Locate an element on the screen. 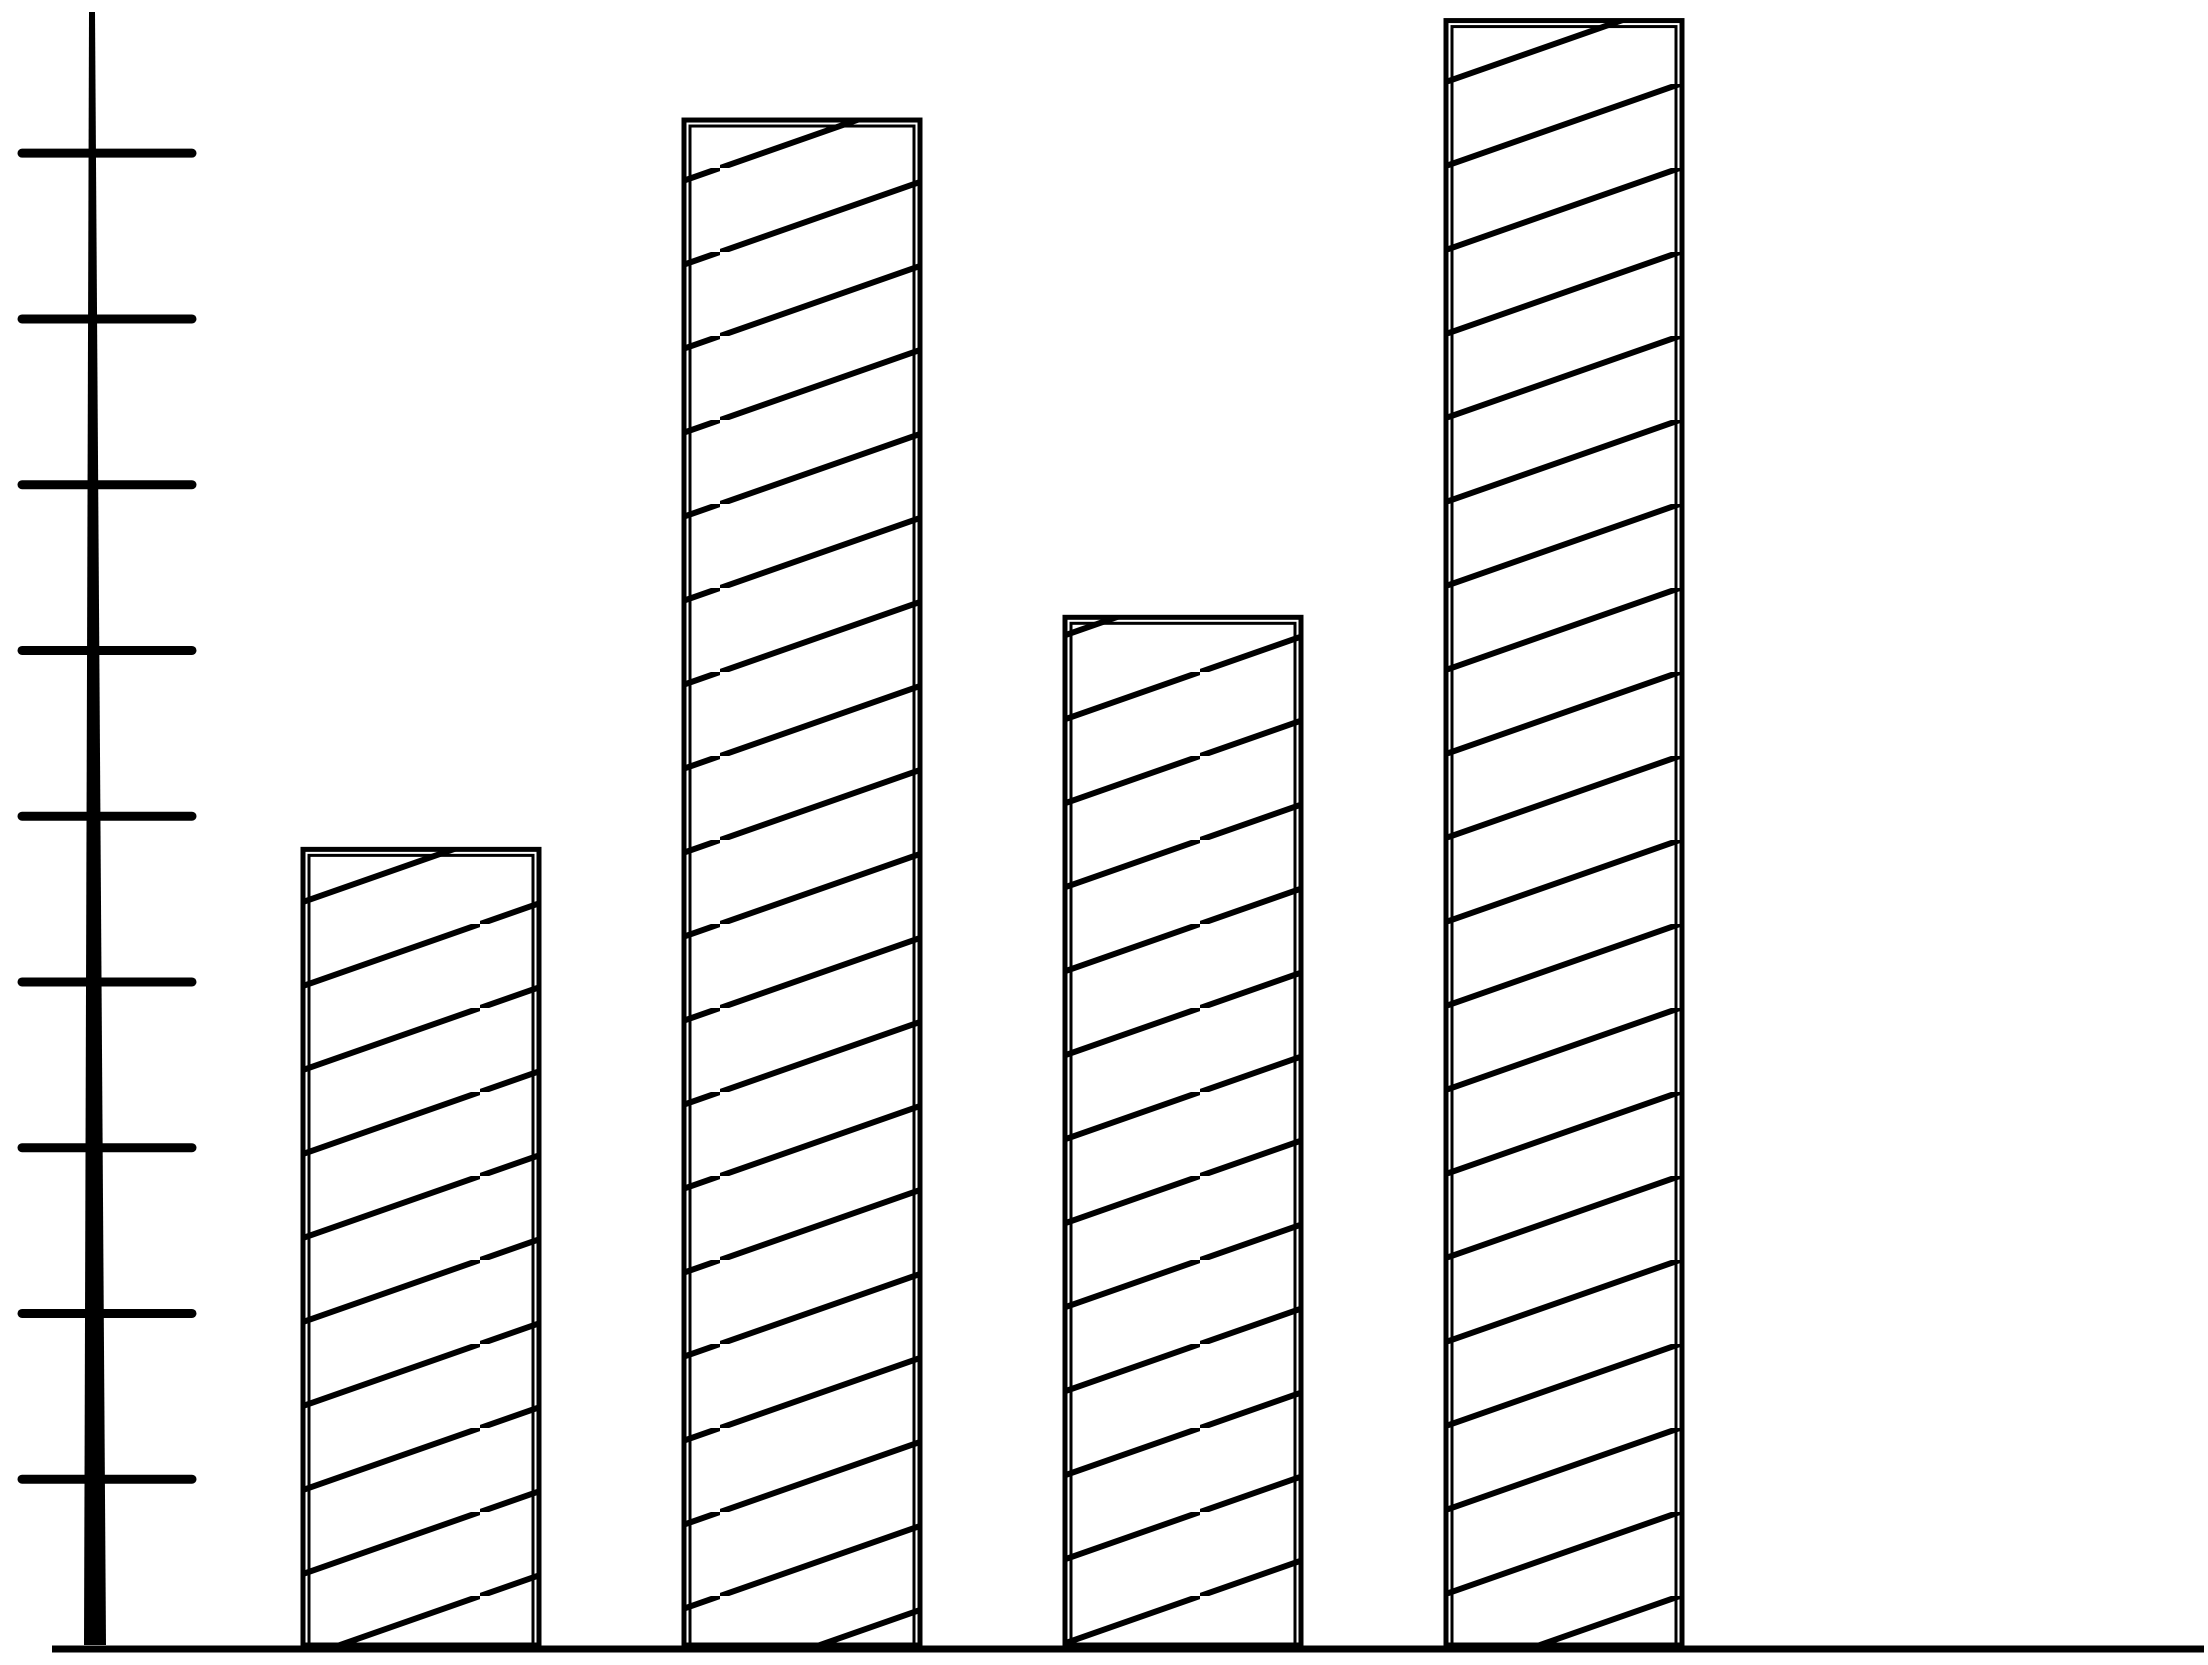  y-axis is located at coordinates (95, 828).